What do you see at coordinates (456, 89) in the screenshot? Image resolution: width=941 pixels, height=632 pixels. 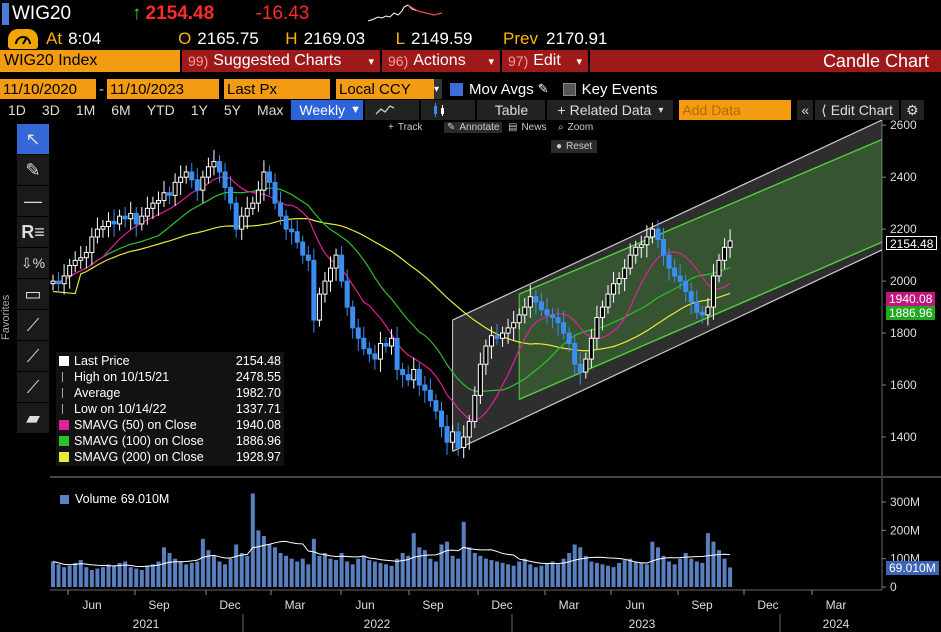 I see `mov-avgs-checkbox` at bounding box center [456, 89].